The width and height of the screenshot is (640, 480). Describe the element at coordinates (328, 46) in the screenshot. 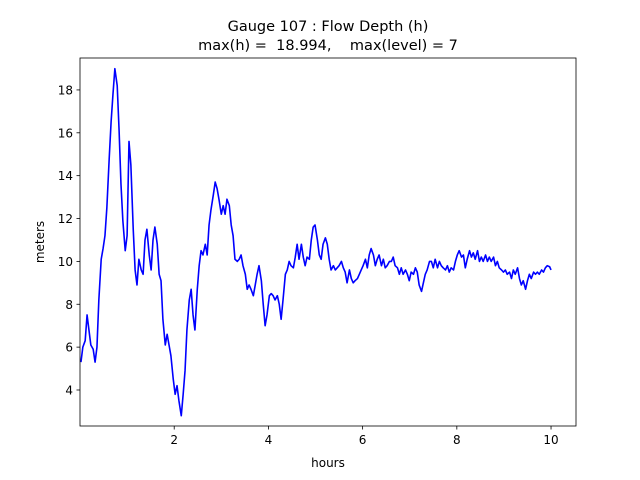

I see `chart-subtitle: max(h) = 18.994, max(level) = 7` at that location.